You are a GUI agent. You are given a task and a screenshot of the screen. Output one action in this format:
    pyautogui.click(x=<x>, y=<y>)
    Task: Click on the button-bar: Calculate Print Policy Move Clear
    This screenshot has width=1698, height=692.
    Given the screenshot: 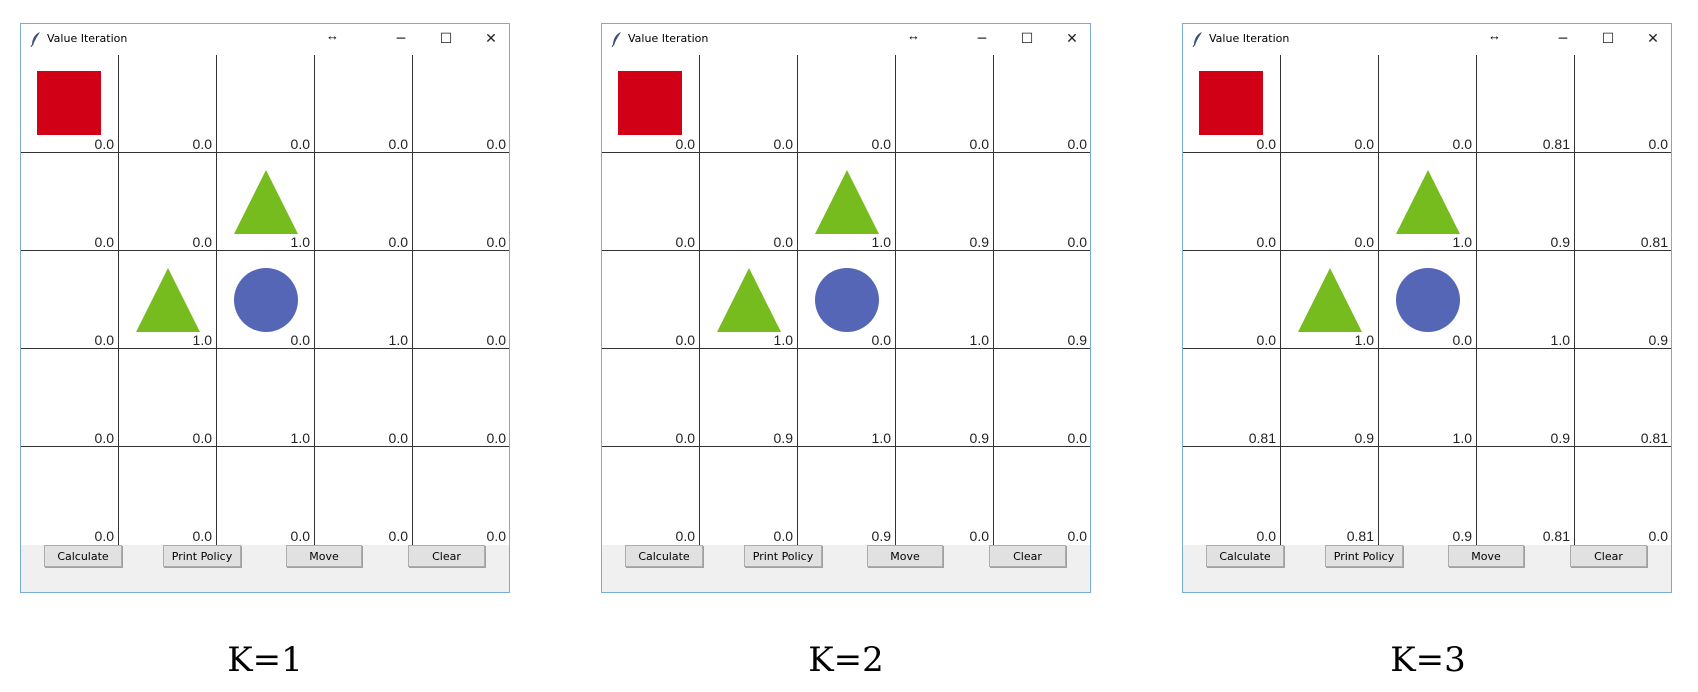 What is the action you would take?
    pyautogui.click(x=1427, y=568)
    